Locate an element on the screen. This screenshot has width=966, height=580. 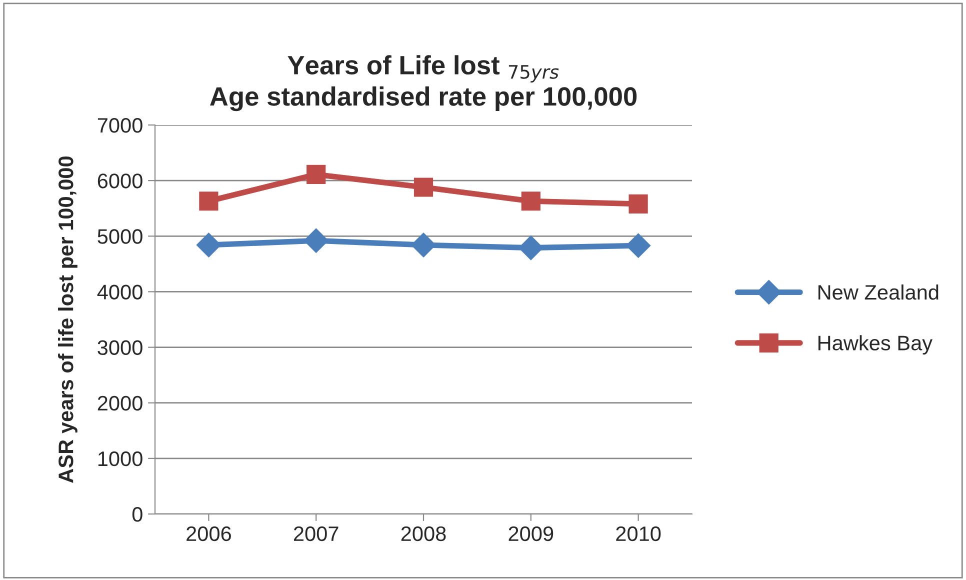
y-tick-label: 0 is located at coordinates (137, 514).